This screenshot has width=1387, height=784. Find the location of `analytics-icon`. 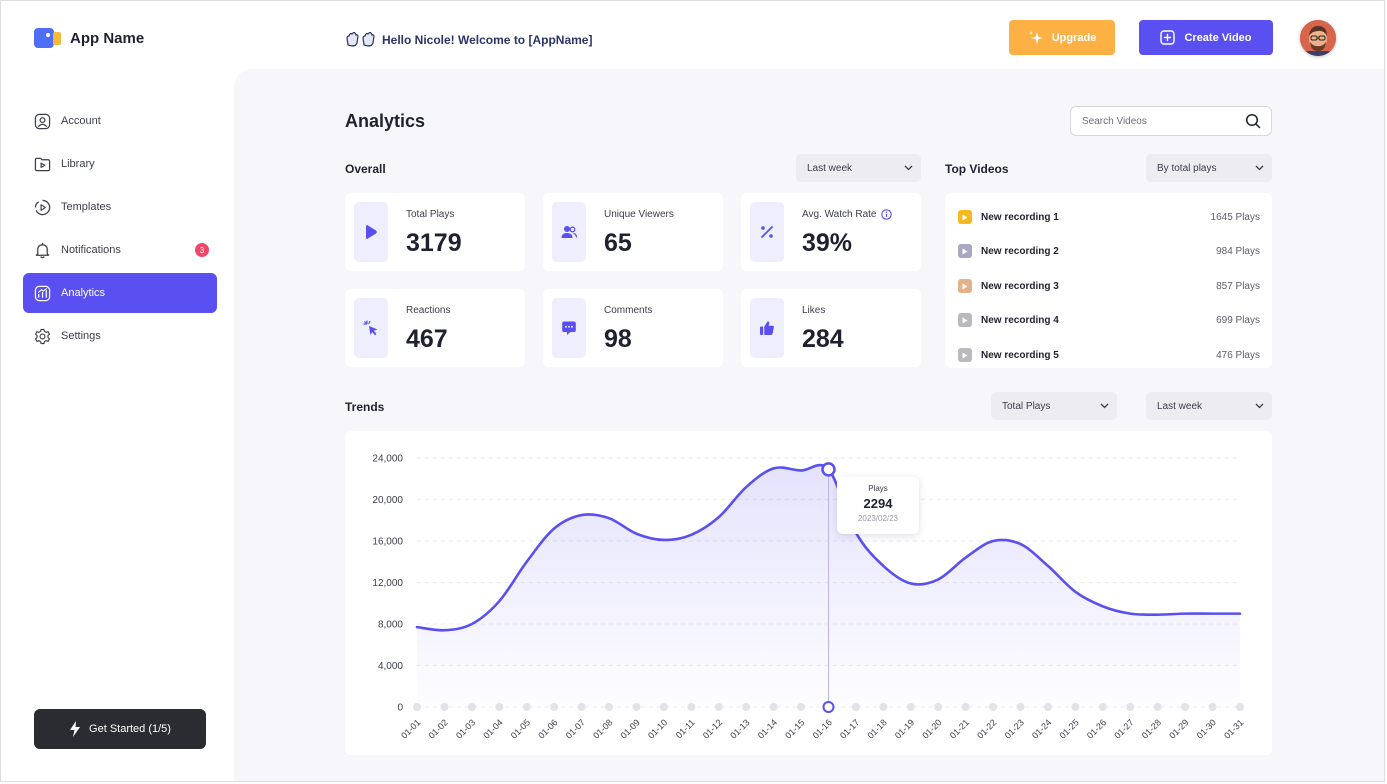

analytics-icon is located at coordinates (42, 293).